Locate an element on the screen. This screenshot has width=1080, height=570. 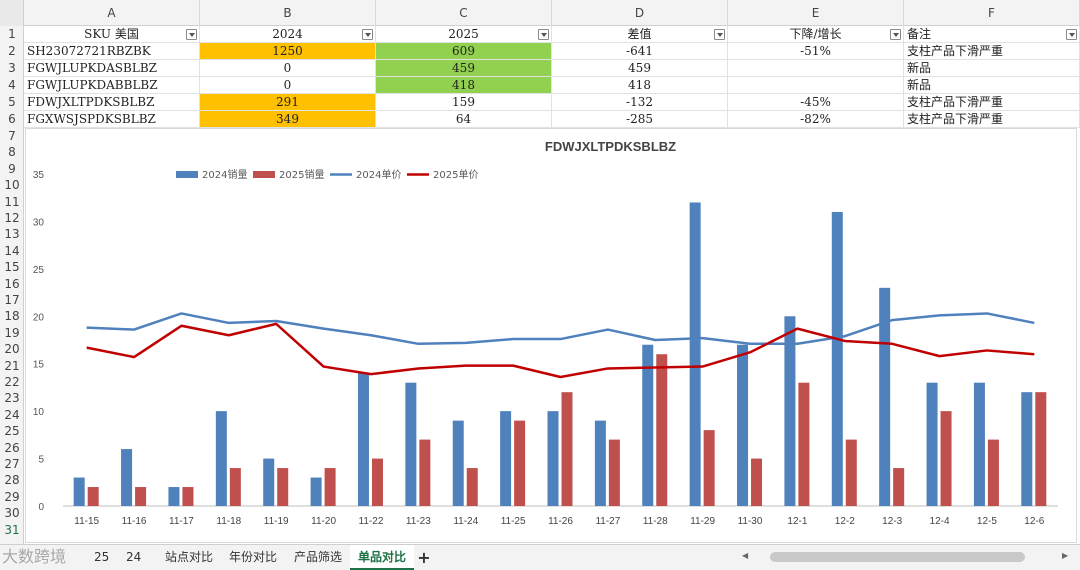
table-cell: -51% is located at coordinates (816, 51).